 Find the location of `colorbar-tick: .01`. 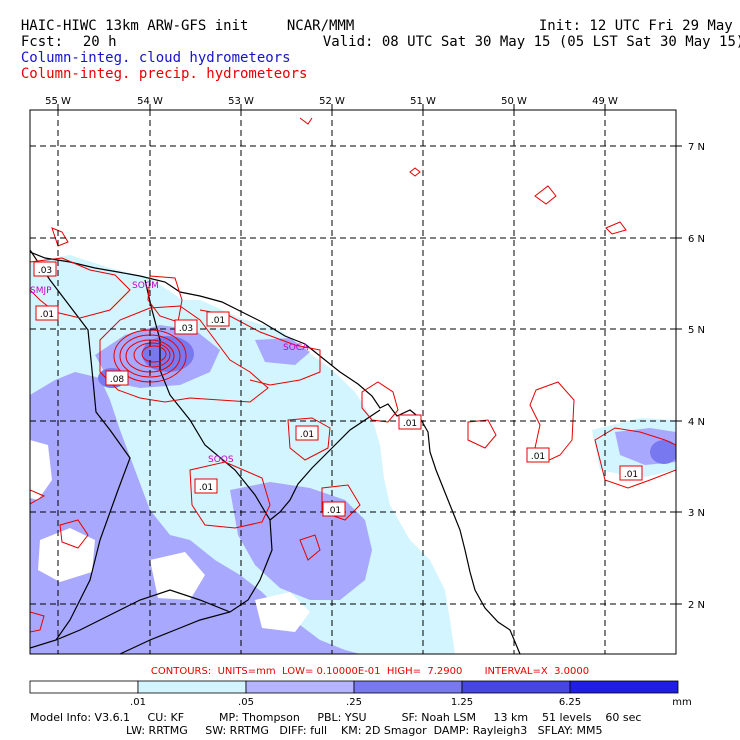

colorbar-tick: .01 is located at coordinates (138, 702).